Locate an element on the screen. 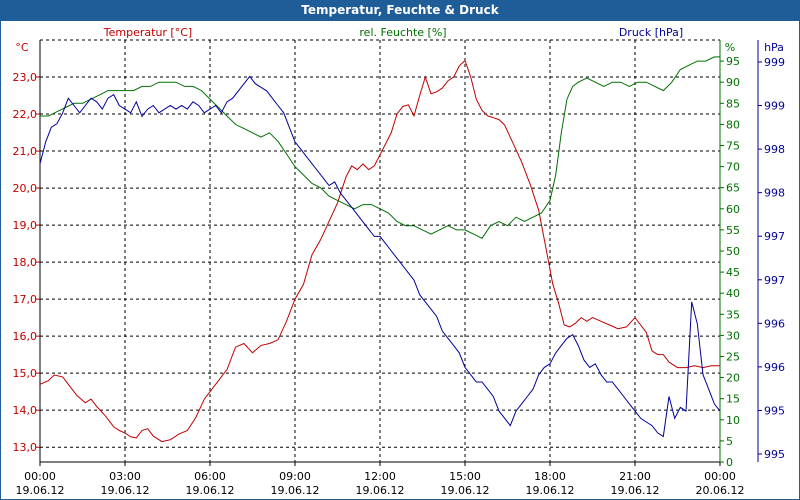 This screenshot has height=500, width=800. y-tick-label-humidity: 20 is located at coordinates (733, 378).